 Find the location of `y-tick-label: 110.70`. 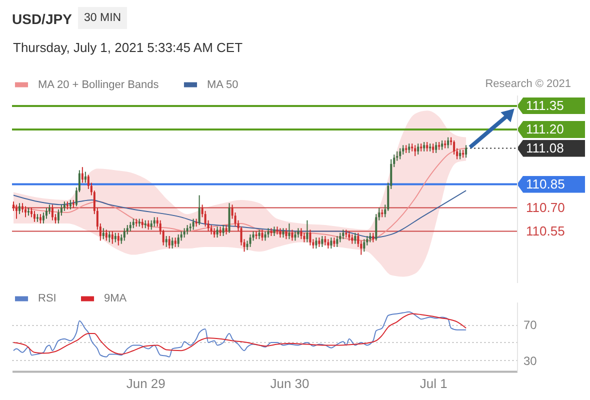

y-tick-label: 110.70 is located at coordinates (545, 207).